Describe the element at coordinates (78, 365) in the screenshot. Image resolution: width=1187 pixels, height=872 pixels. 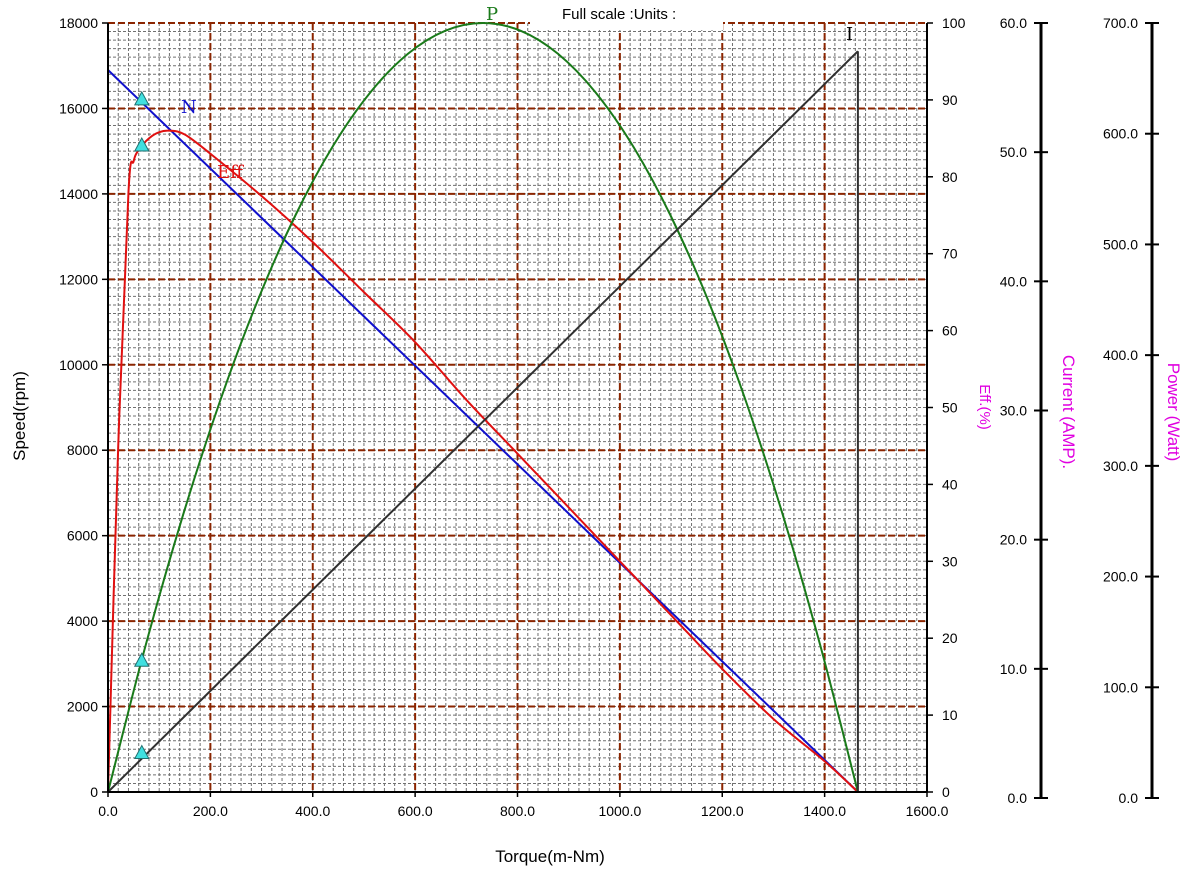
I see `speed-tick-label: 10000` at that location.